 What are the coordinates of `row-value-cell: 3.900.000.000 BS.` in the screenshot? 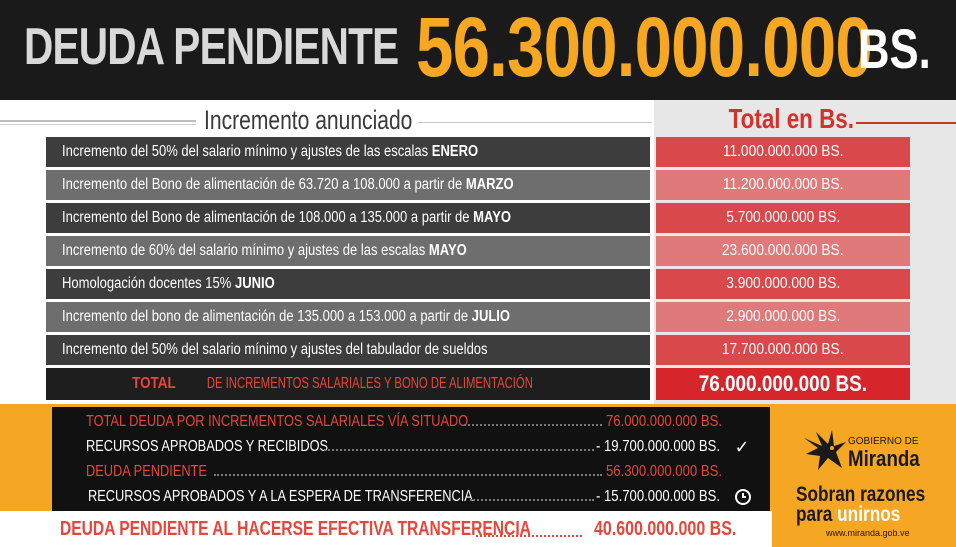 It's located at (783, 284).